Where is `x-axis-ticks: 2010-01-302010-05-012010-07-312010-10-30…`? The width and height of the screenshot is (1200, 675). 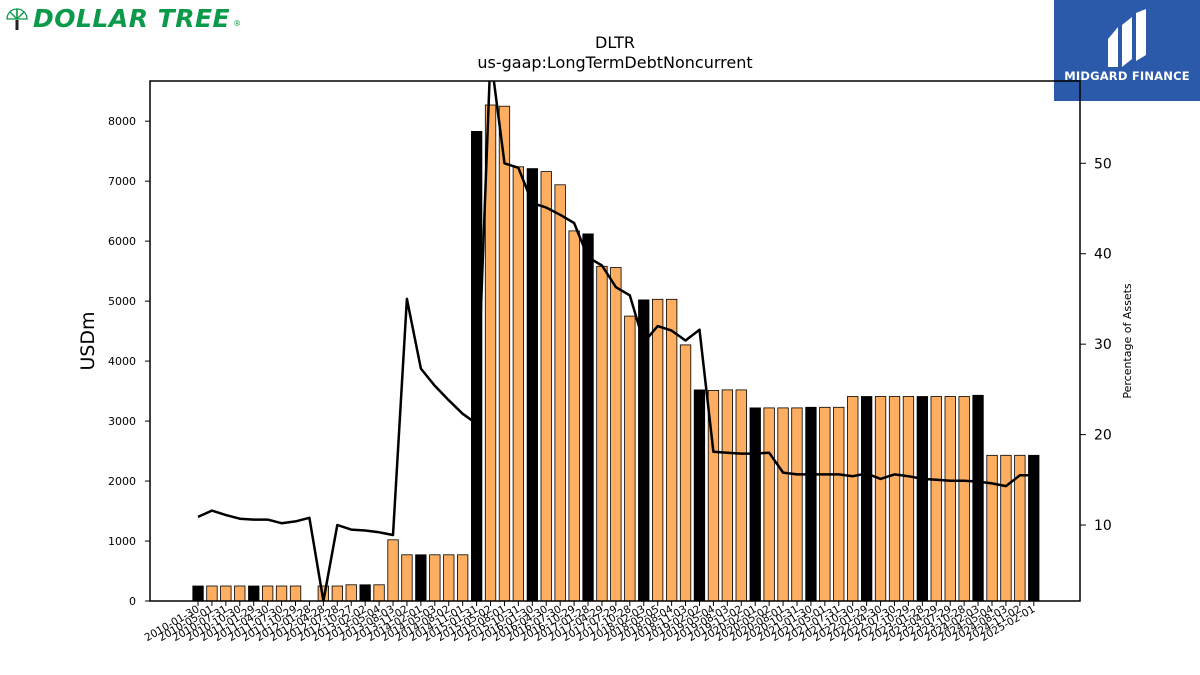 x-axis-ticks: 2010-01-302010-05-012010-07-312010-10-30… is located at coordinates (590, 622).